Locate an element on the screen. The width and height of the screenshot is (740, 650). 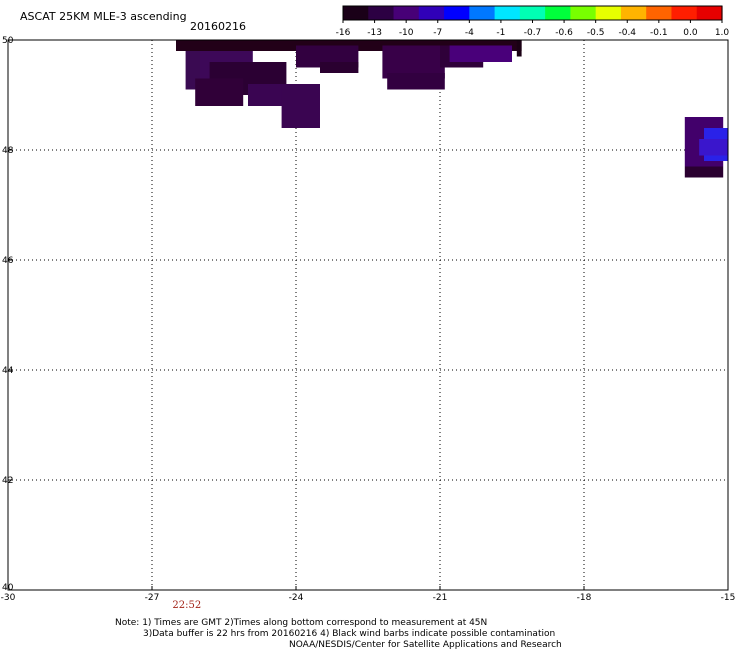
map-date: 20160216 is located at coordinates (218, 26).